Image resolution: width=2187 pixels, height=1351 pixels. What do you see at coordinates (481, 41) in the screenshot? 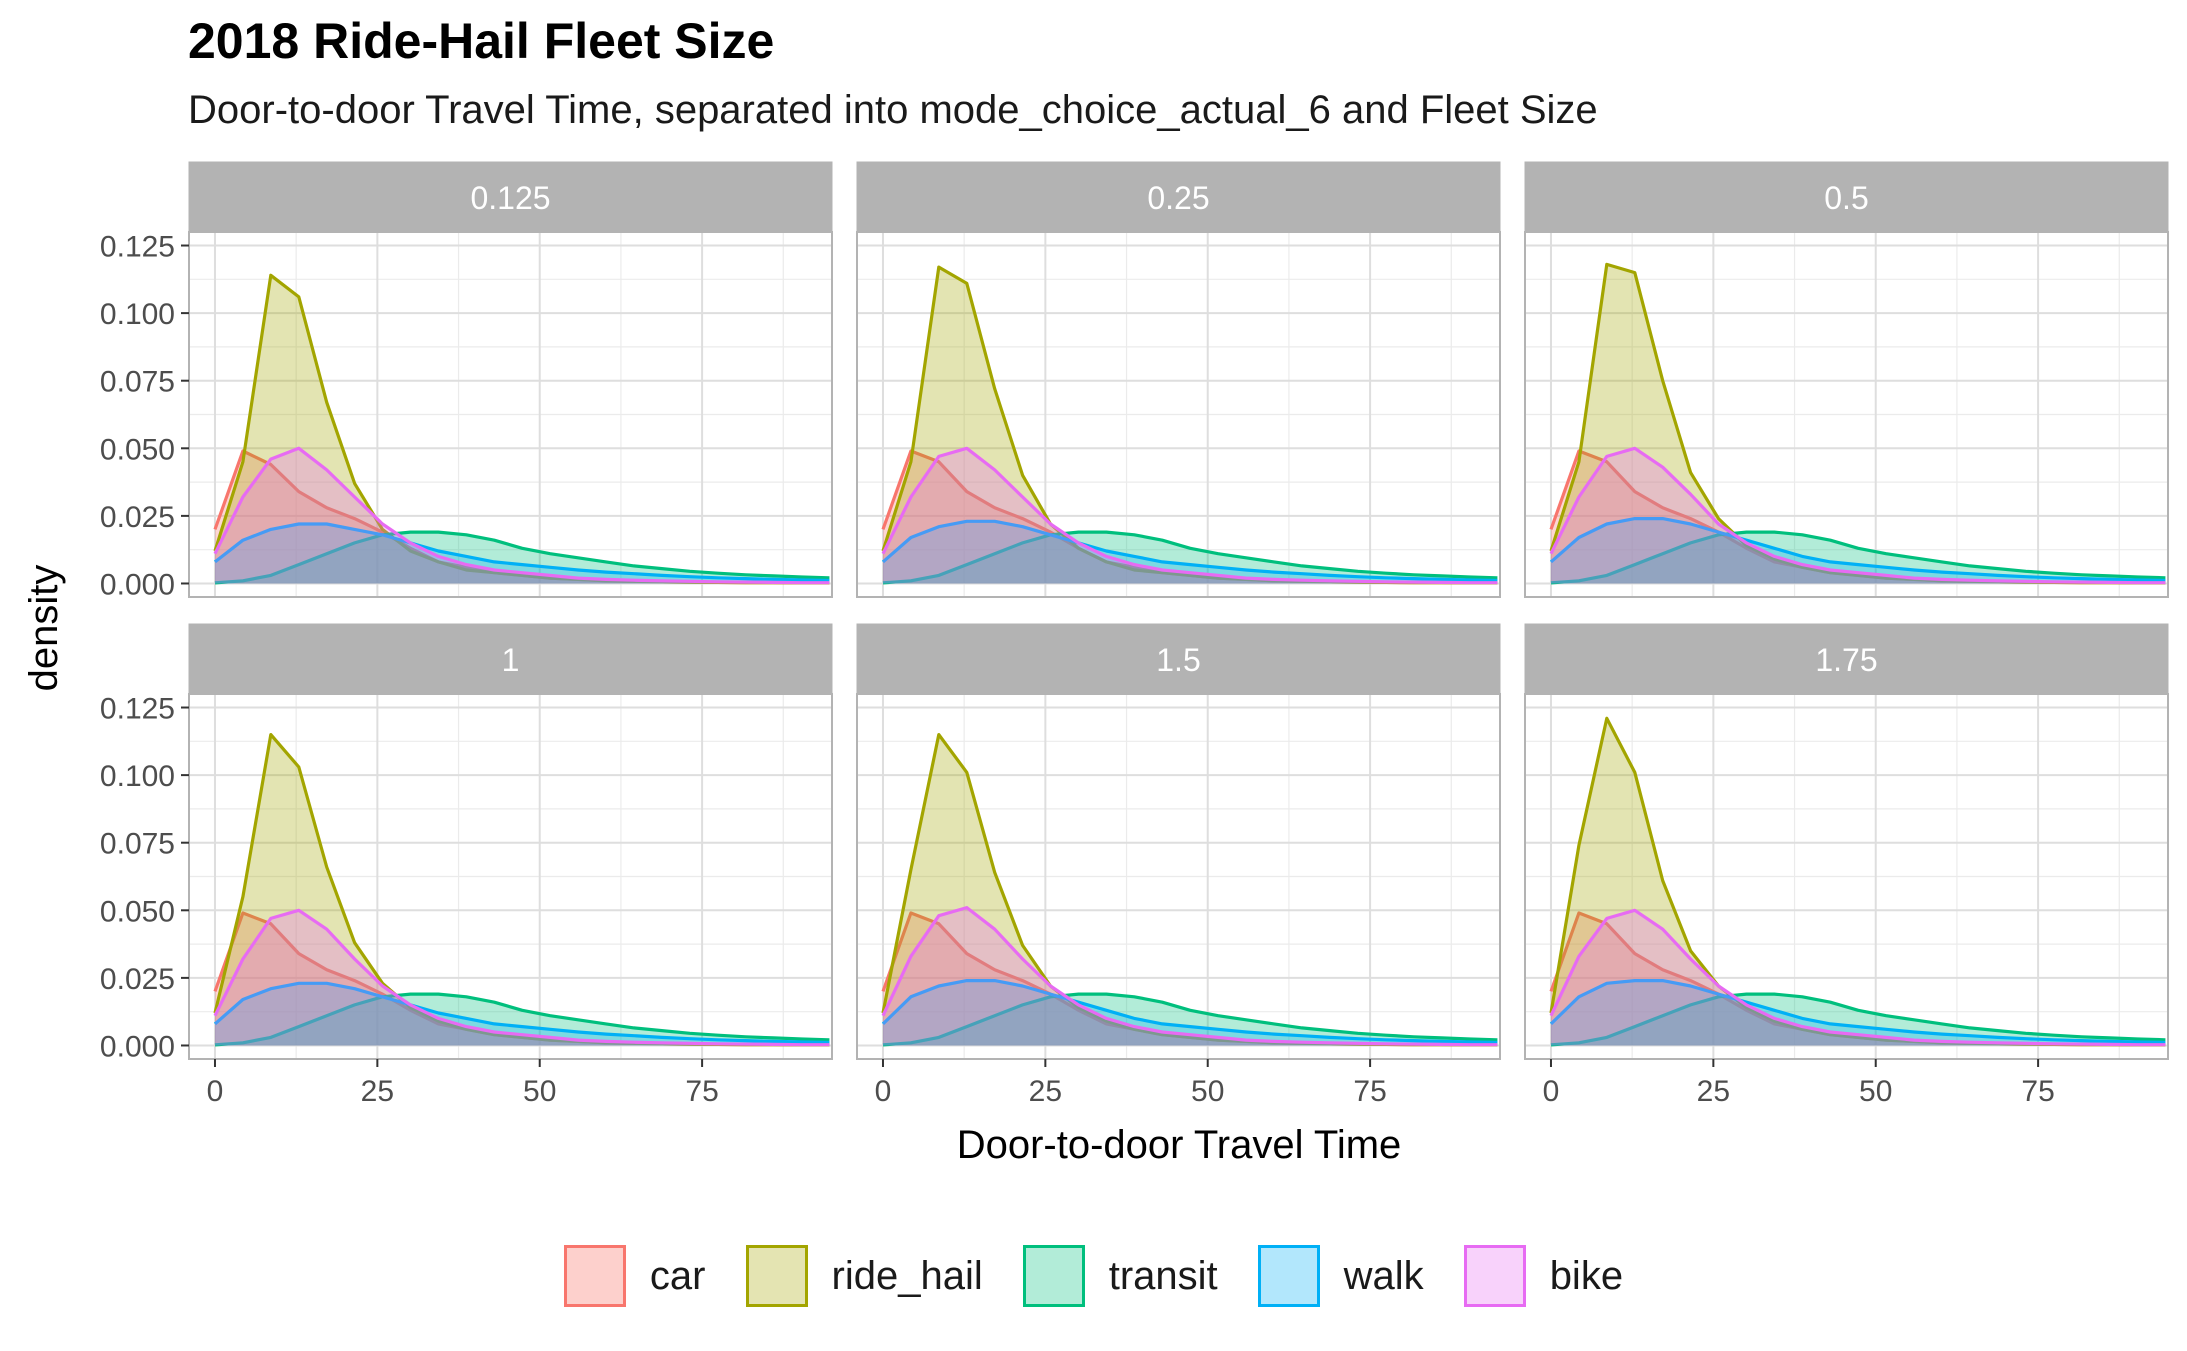
I see `chart-title: 2018 Ride-Hail Fleet Size` at bounding box center [481, 41].